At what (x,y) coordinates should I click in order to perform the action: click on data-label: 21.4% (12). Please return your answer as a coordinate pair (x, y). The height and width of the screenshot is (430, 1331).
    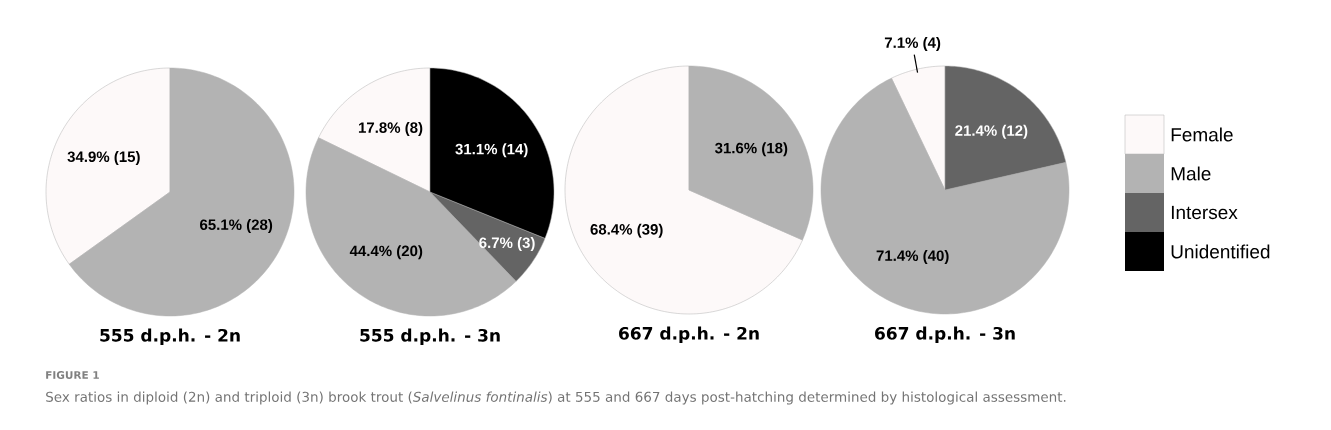
    Looking at the image, I should click on (991, 131).